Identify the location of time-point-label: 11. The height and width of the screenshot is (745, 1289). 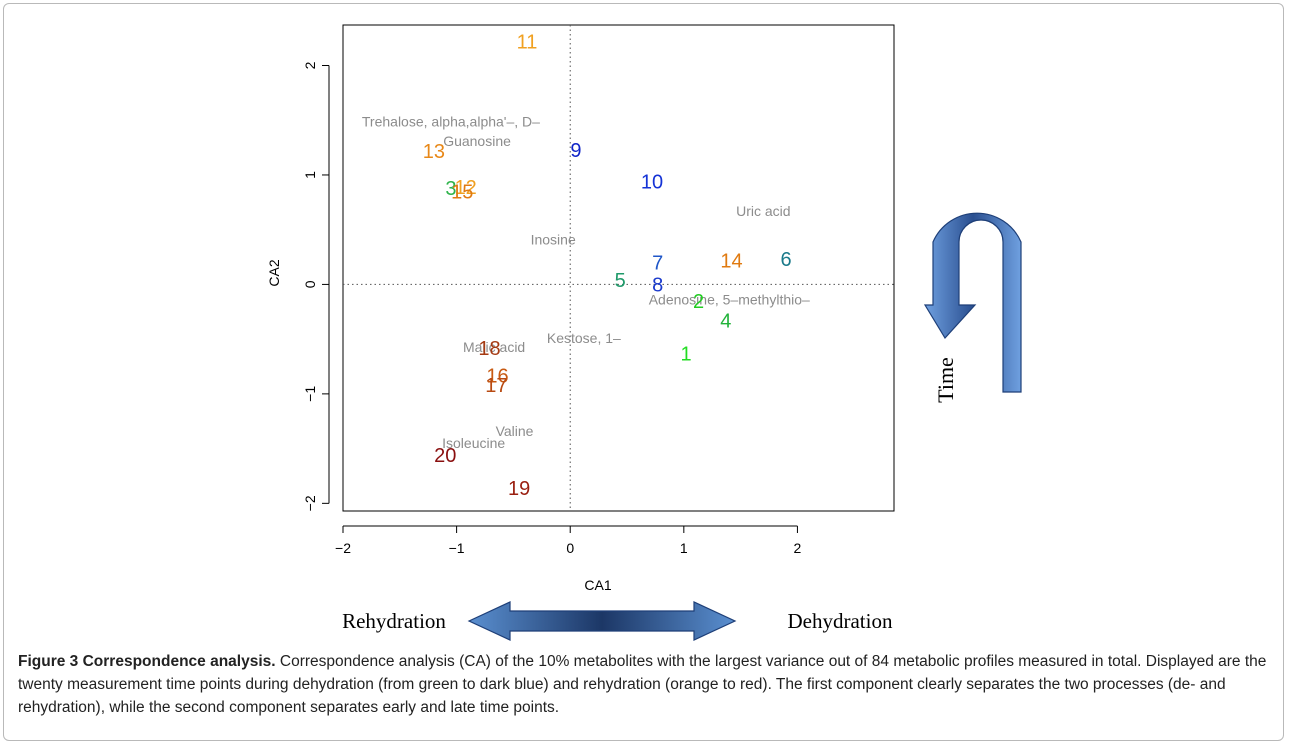
(527, 42).